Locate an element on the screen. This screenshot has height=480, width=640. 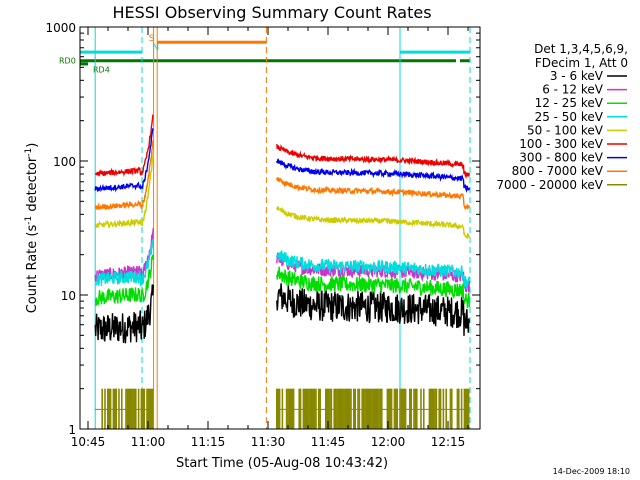
legend-header-1: Det 1,3,4,5,6,9, is located at coordinates (581, 49).